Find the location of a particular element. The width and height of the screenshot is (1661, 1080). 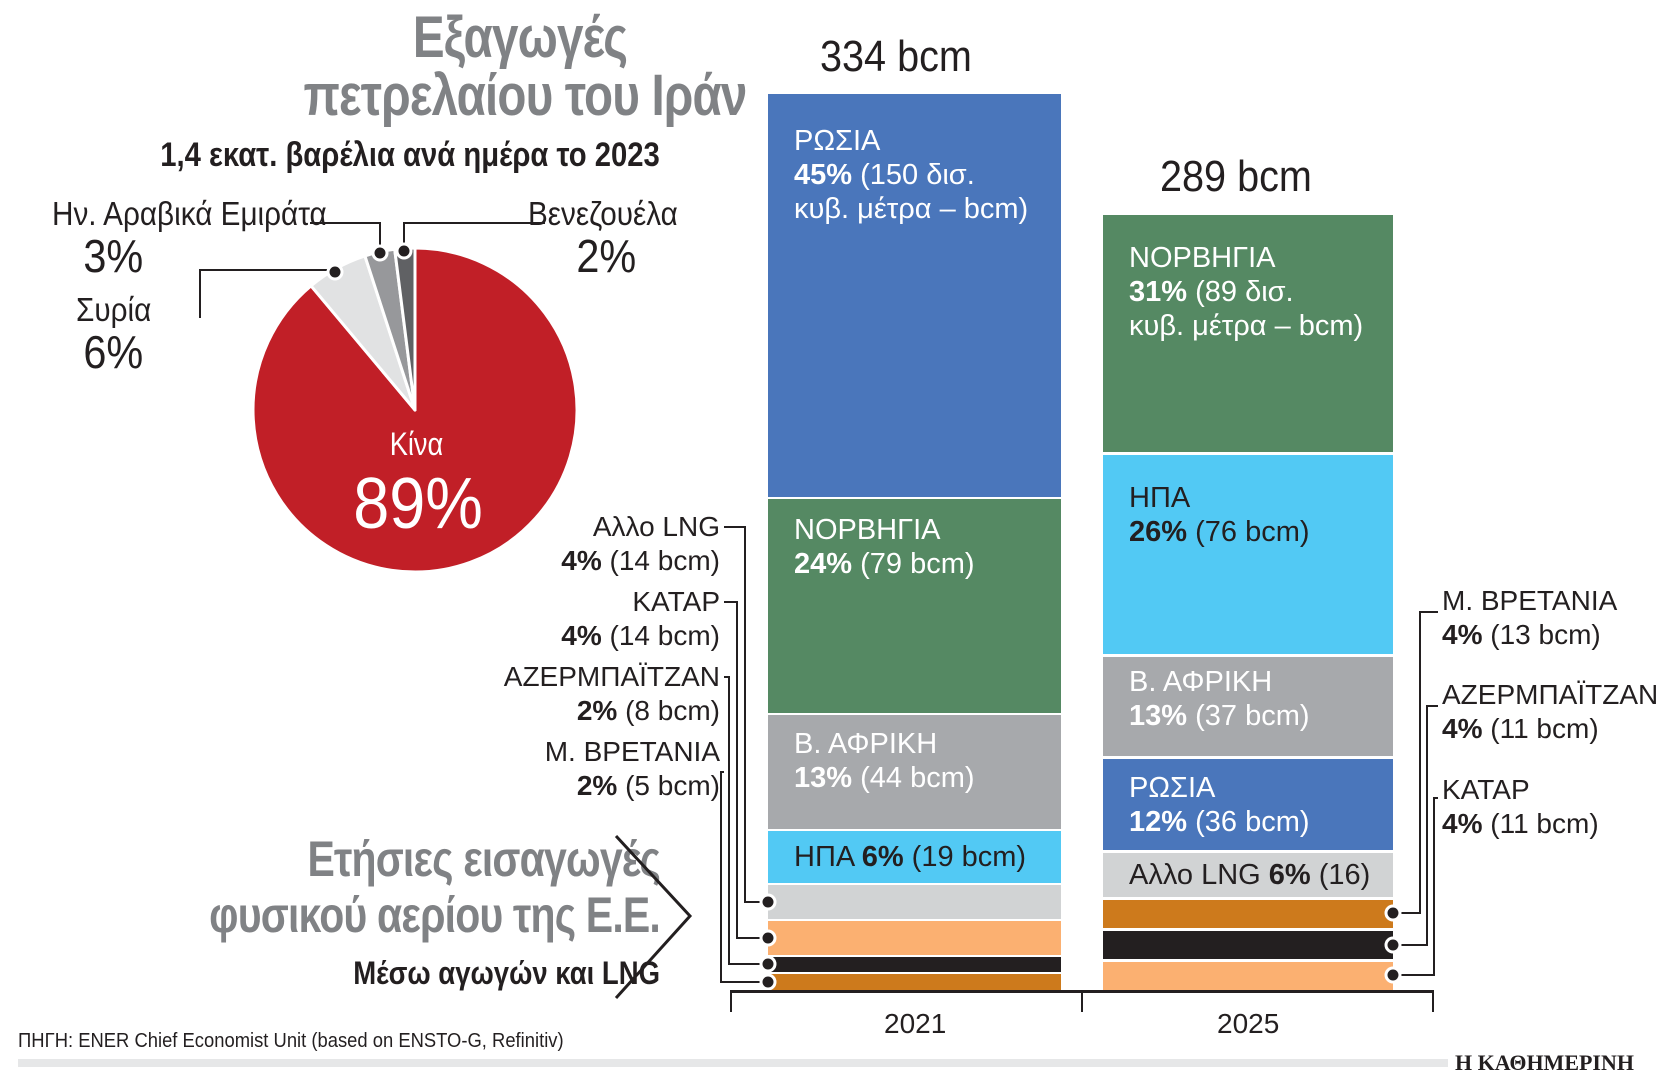

bar-2021-nafrica: Β. ΑΦΡΙΚΗ 13% (44 bcm) is located at coordinates (914, 772).